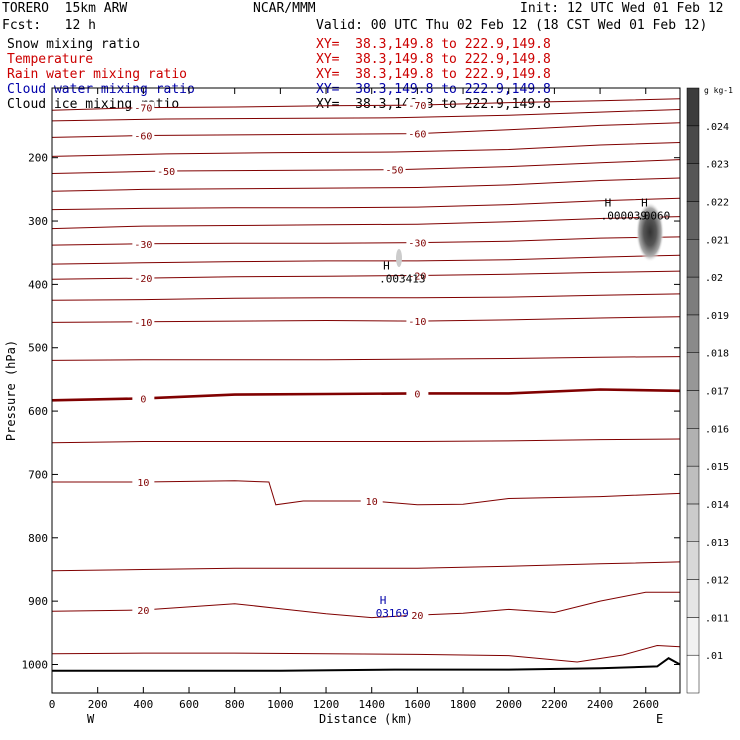 The height and width of the screenshot is (740, 740). I want to click on field-name: Snow mixing ratio, so click(74, 44).